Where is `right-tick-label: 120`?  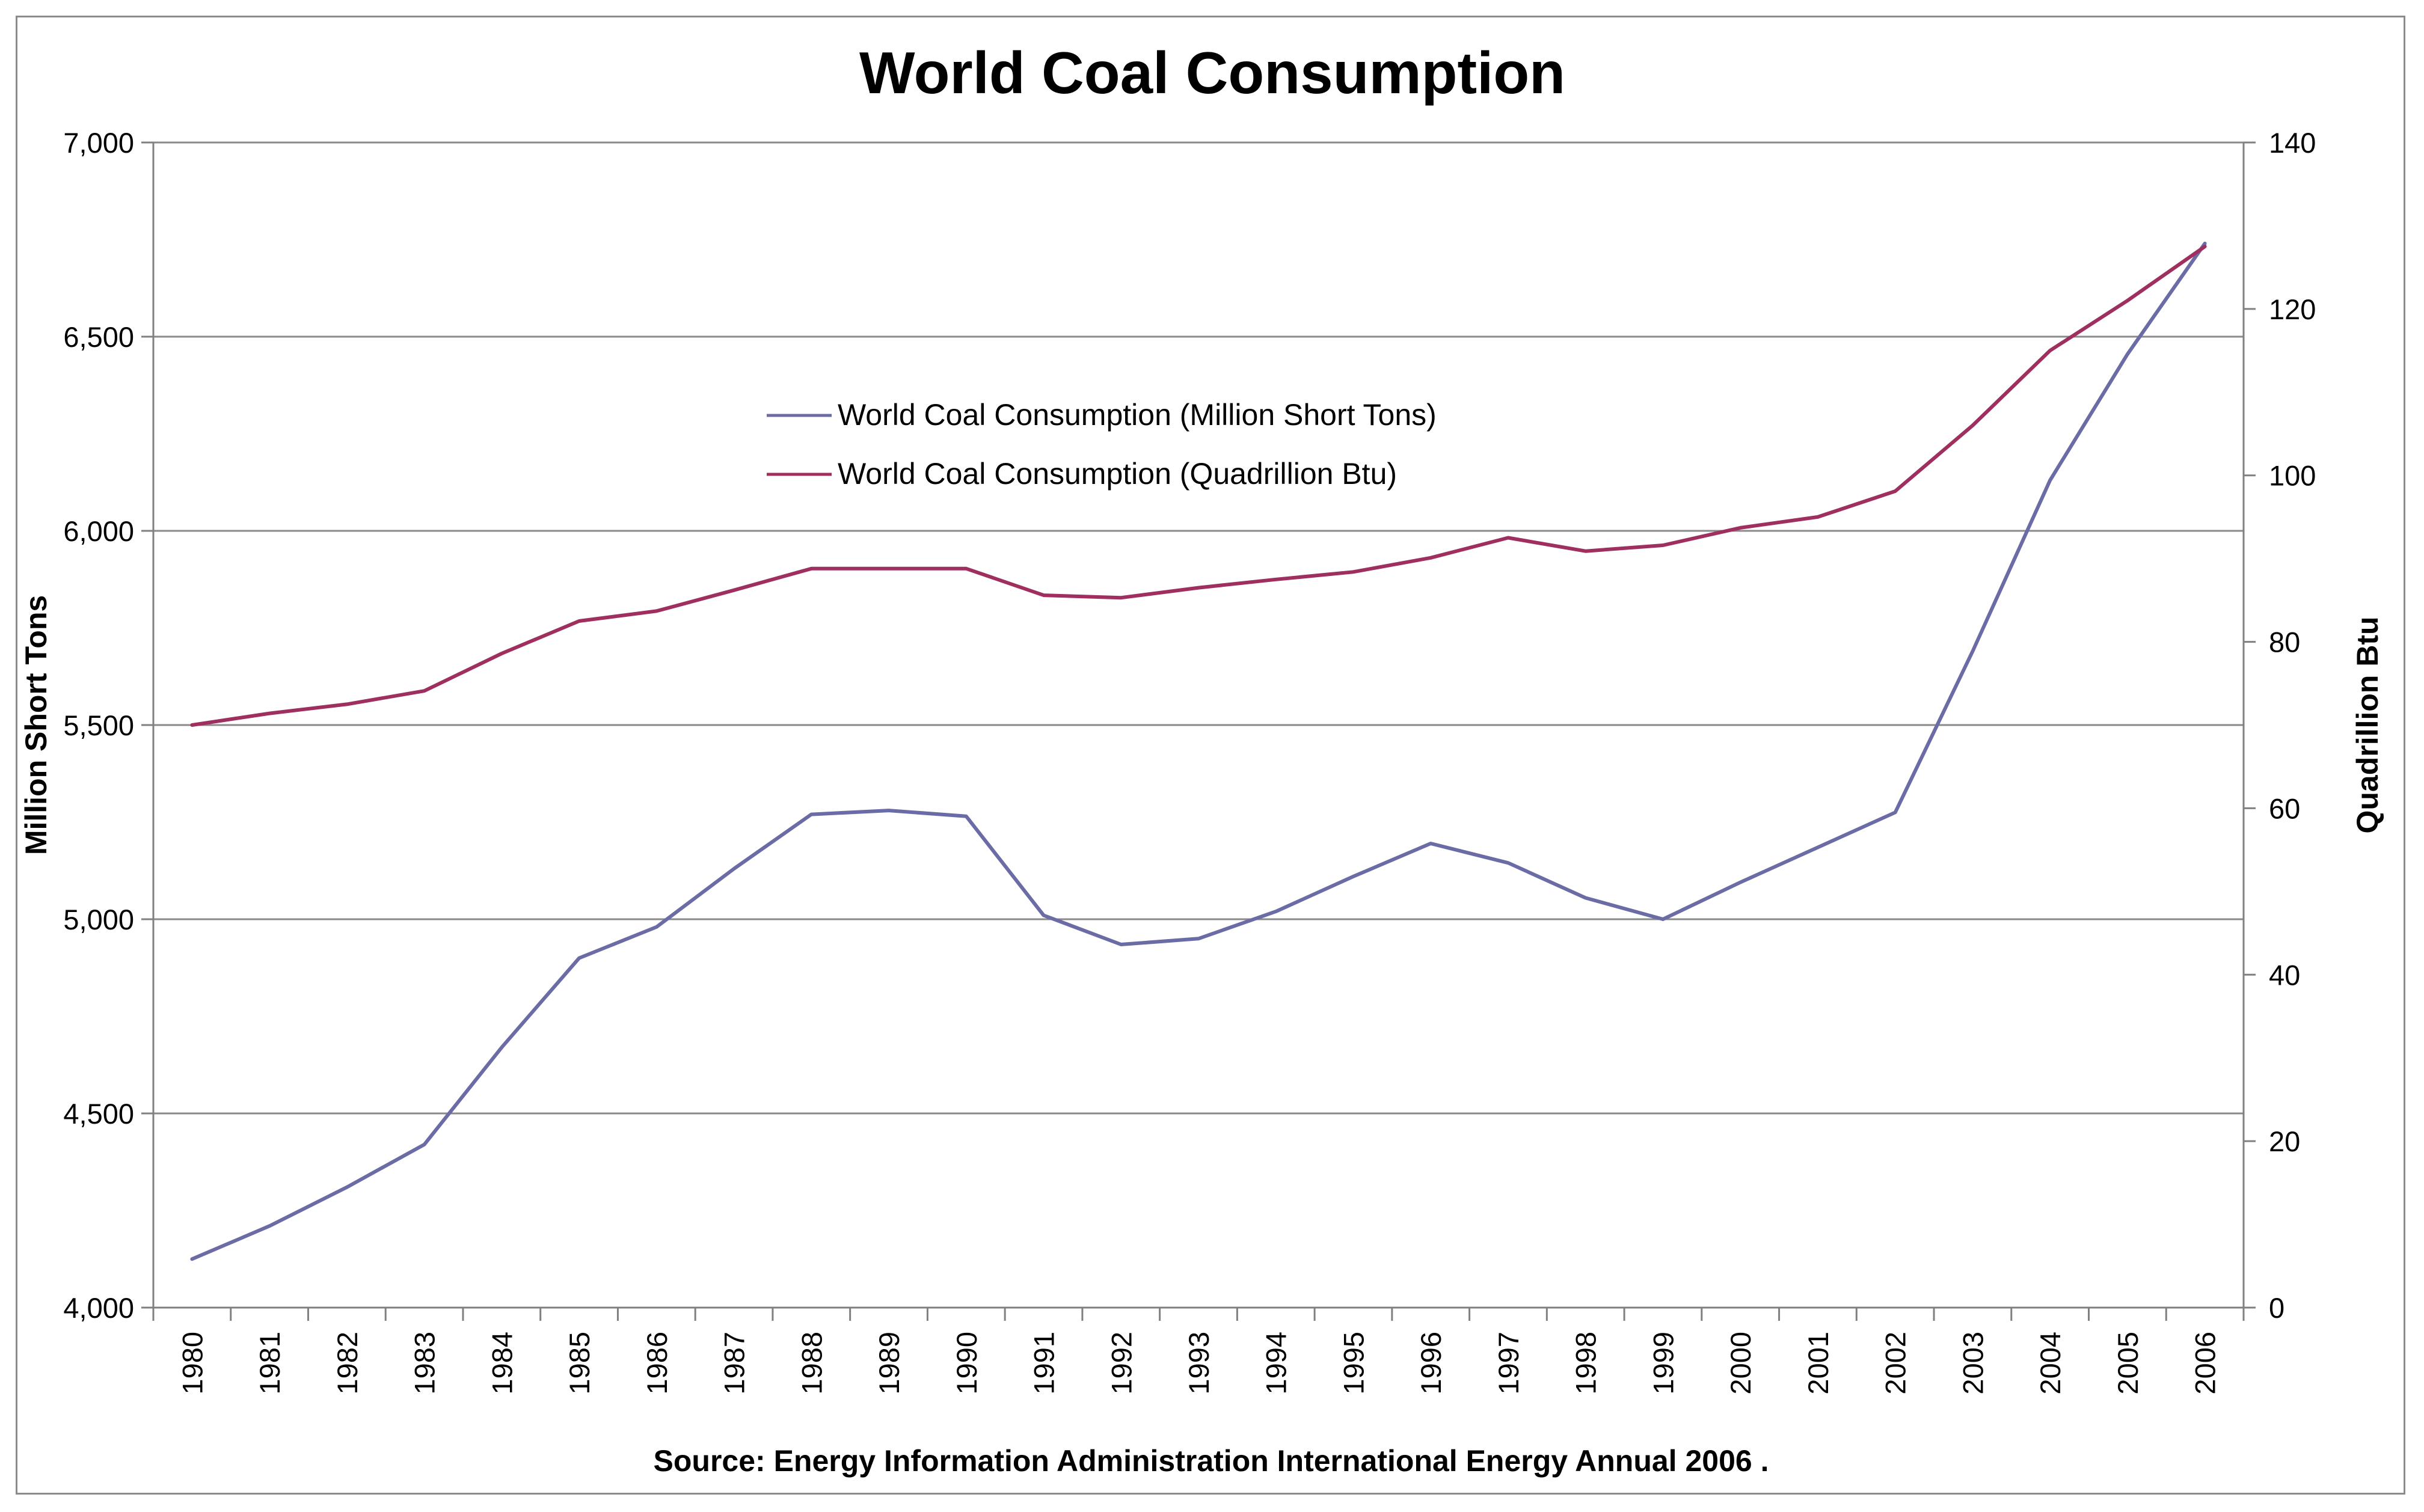
right-tick-label: 120 is located at coordinates (2292, 309).